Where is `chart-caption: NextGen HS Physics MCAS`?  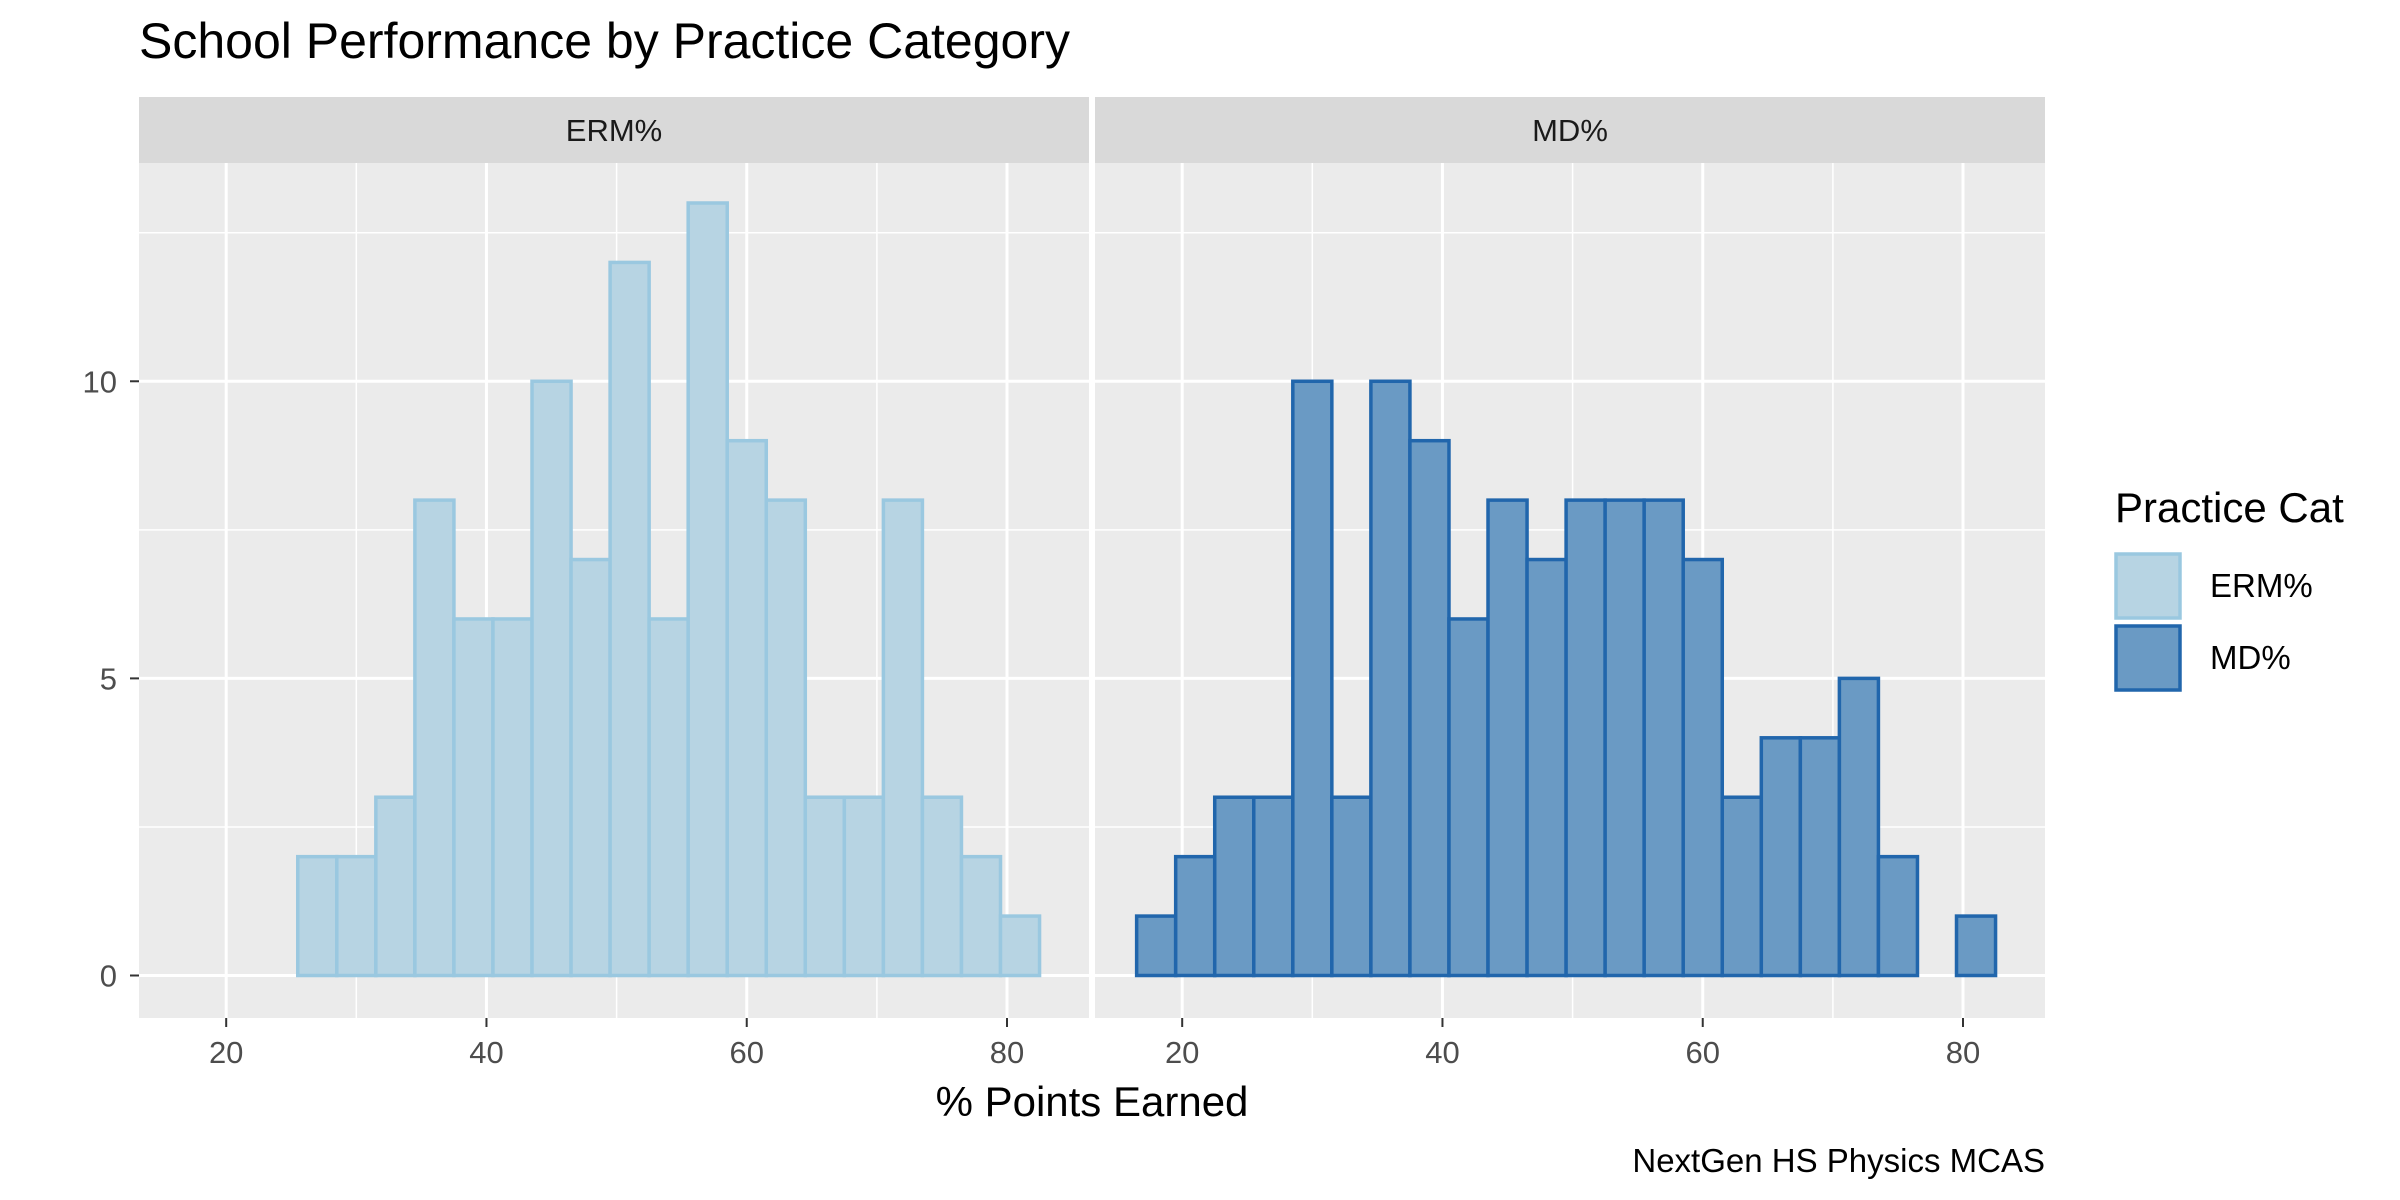 chart-caption: NextGen HS Physics MCAS is located at coordinates (1838, 1160).